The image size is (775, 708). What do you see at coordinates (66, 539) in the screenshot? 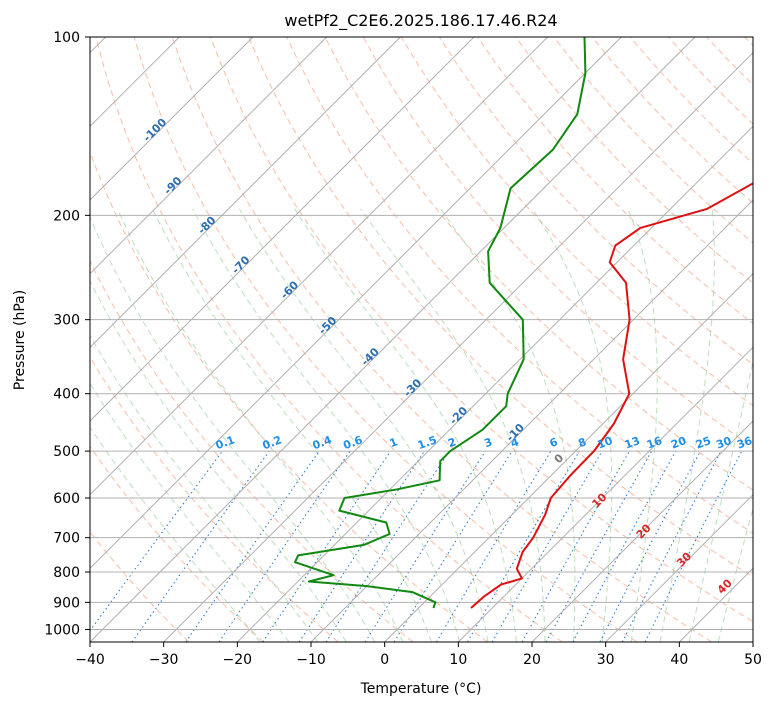
I see `y-tick-label: 700` at bounding box center [66, 539].